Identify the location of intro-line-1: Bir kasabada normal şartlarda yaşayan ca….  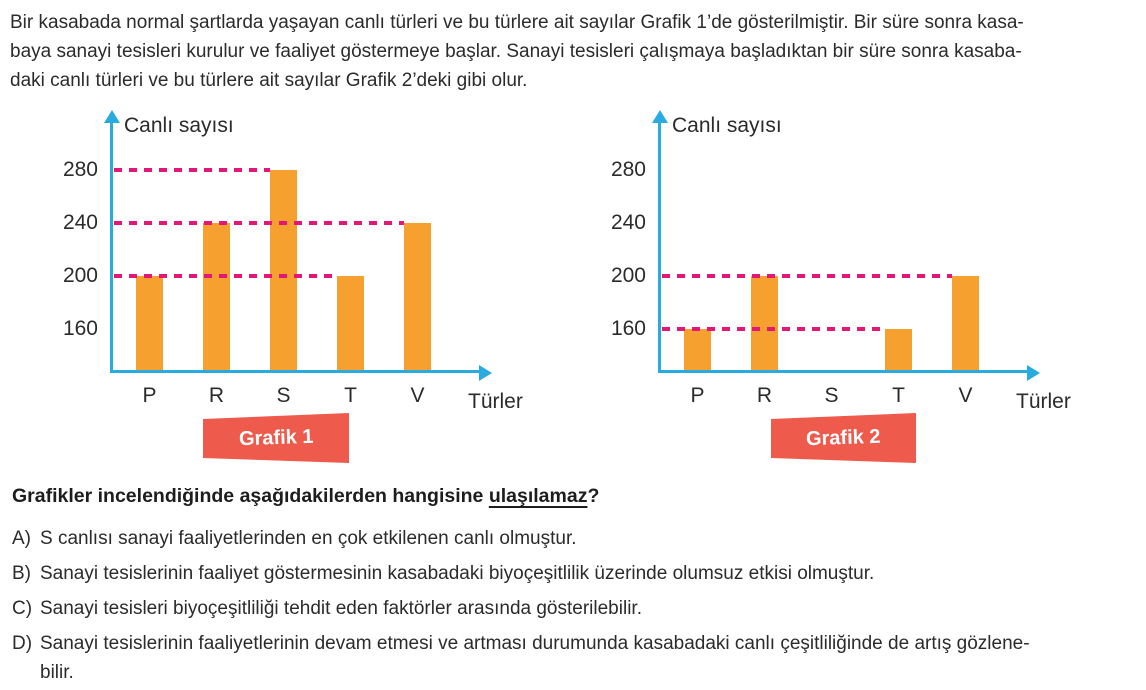
(517, 22).